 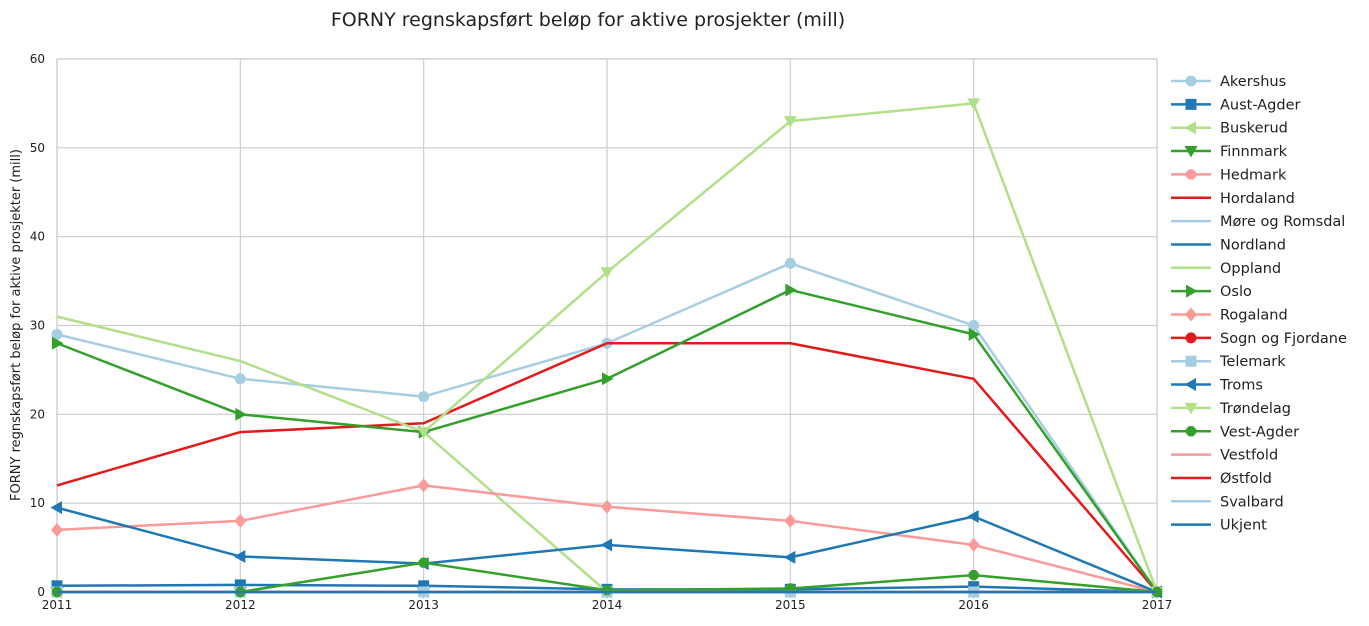 I want to click on legend-entry: Oppland, so click(x=1226, y=269).